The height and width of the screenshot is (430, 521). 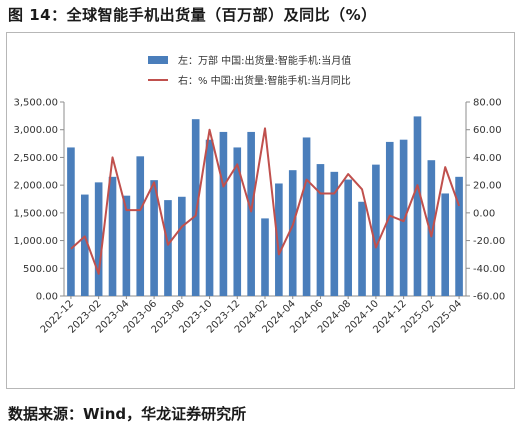 What do you see at coordinates (40, 269) in the screenshot?
I see `left-tick-label: 500.00` at bounding box center [40, 269].